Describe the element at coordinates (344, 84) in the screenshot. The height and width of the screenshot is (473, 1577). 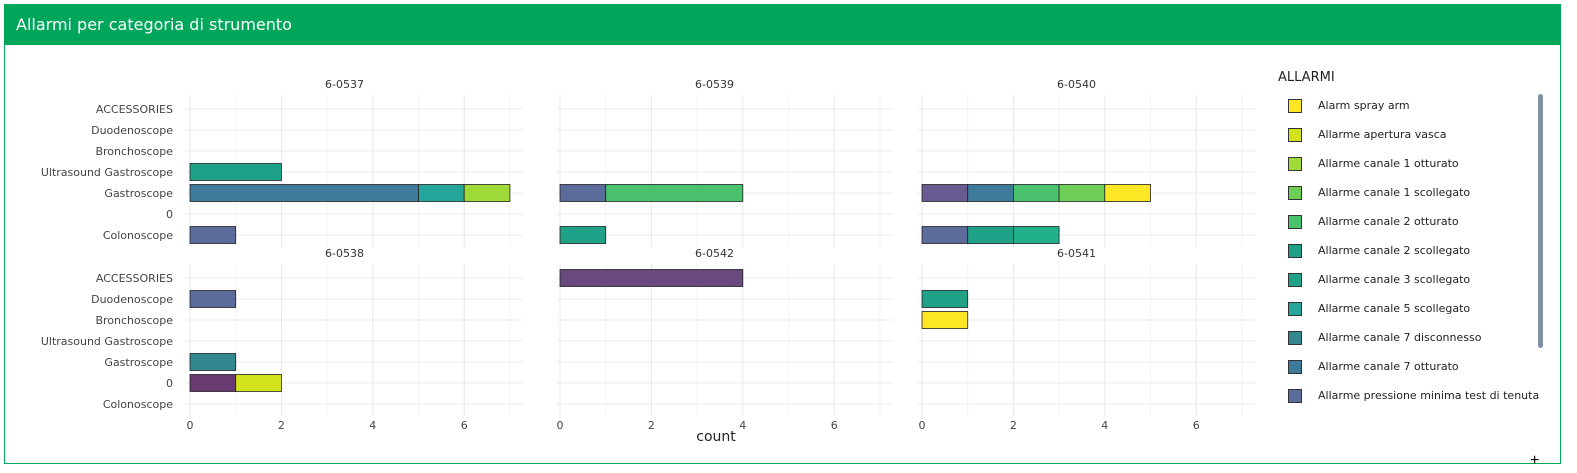
I see `panel-title: 6-0537` at that location.